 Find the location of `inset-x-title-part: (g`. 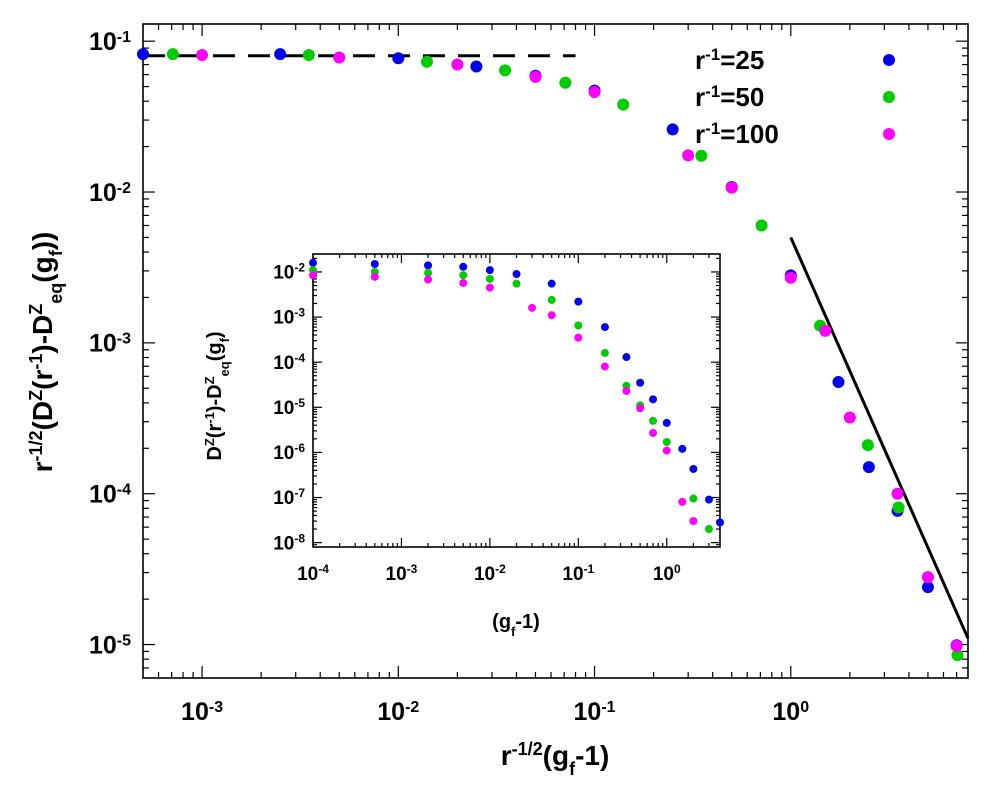

inset-x-title-part: (g is located at coordinates (501, 622).